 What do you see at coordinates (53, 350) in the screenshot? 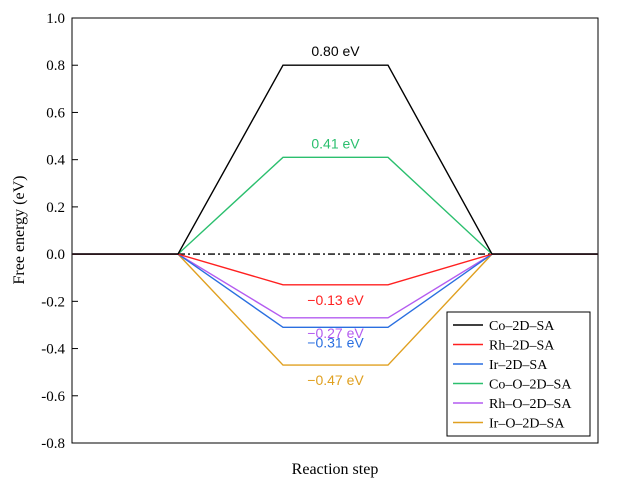
I see `y-tick-label: -0.4` at bounding box center [53, 350].